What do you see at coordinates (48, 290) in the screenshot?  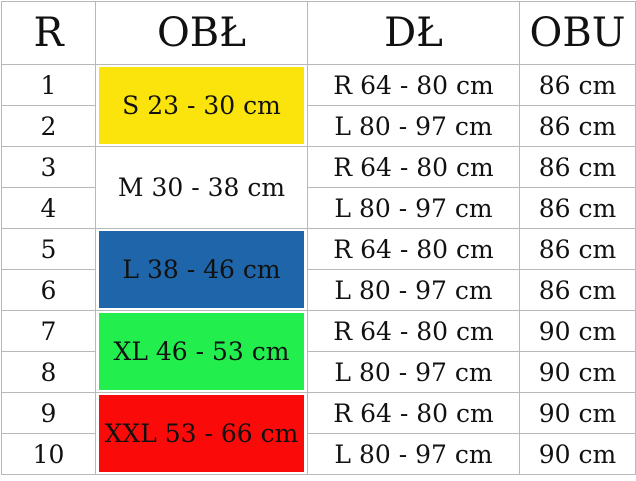 I see `row-number: 6` at bounding box center [48, 290].